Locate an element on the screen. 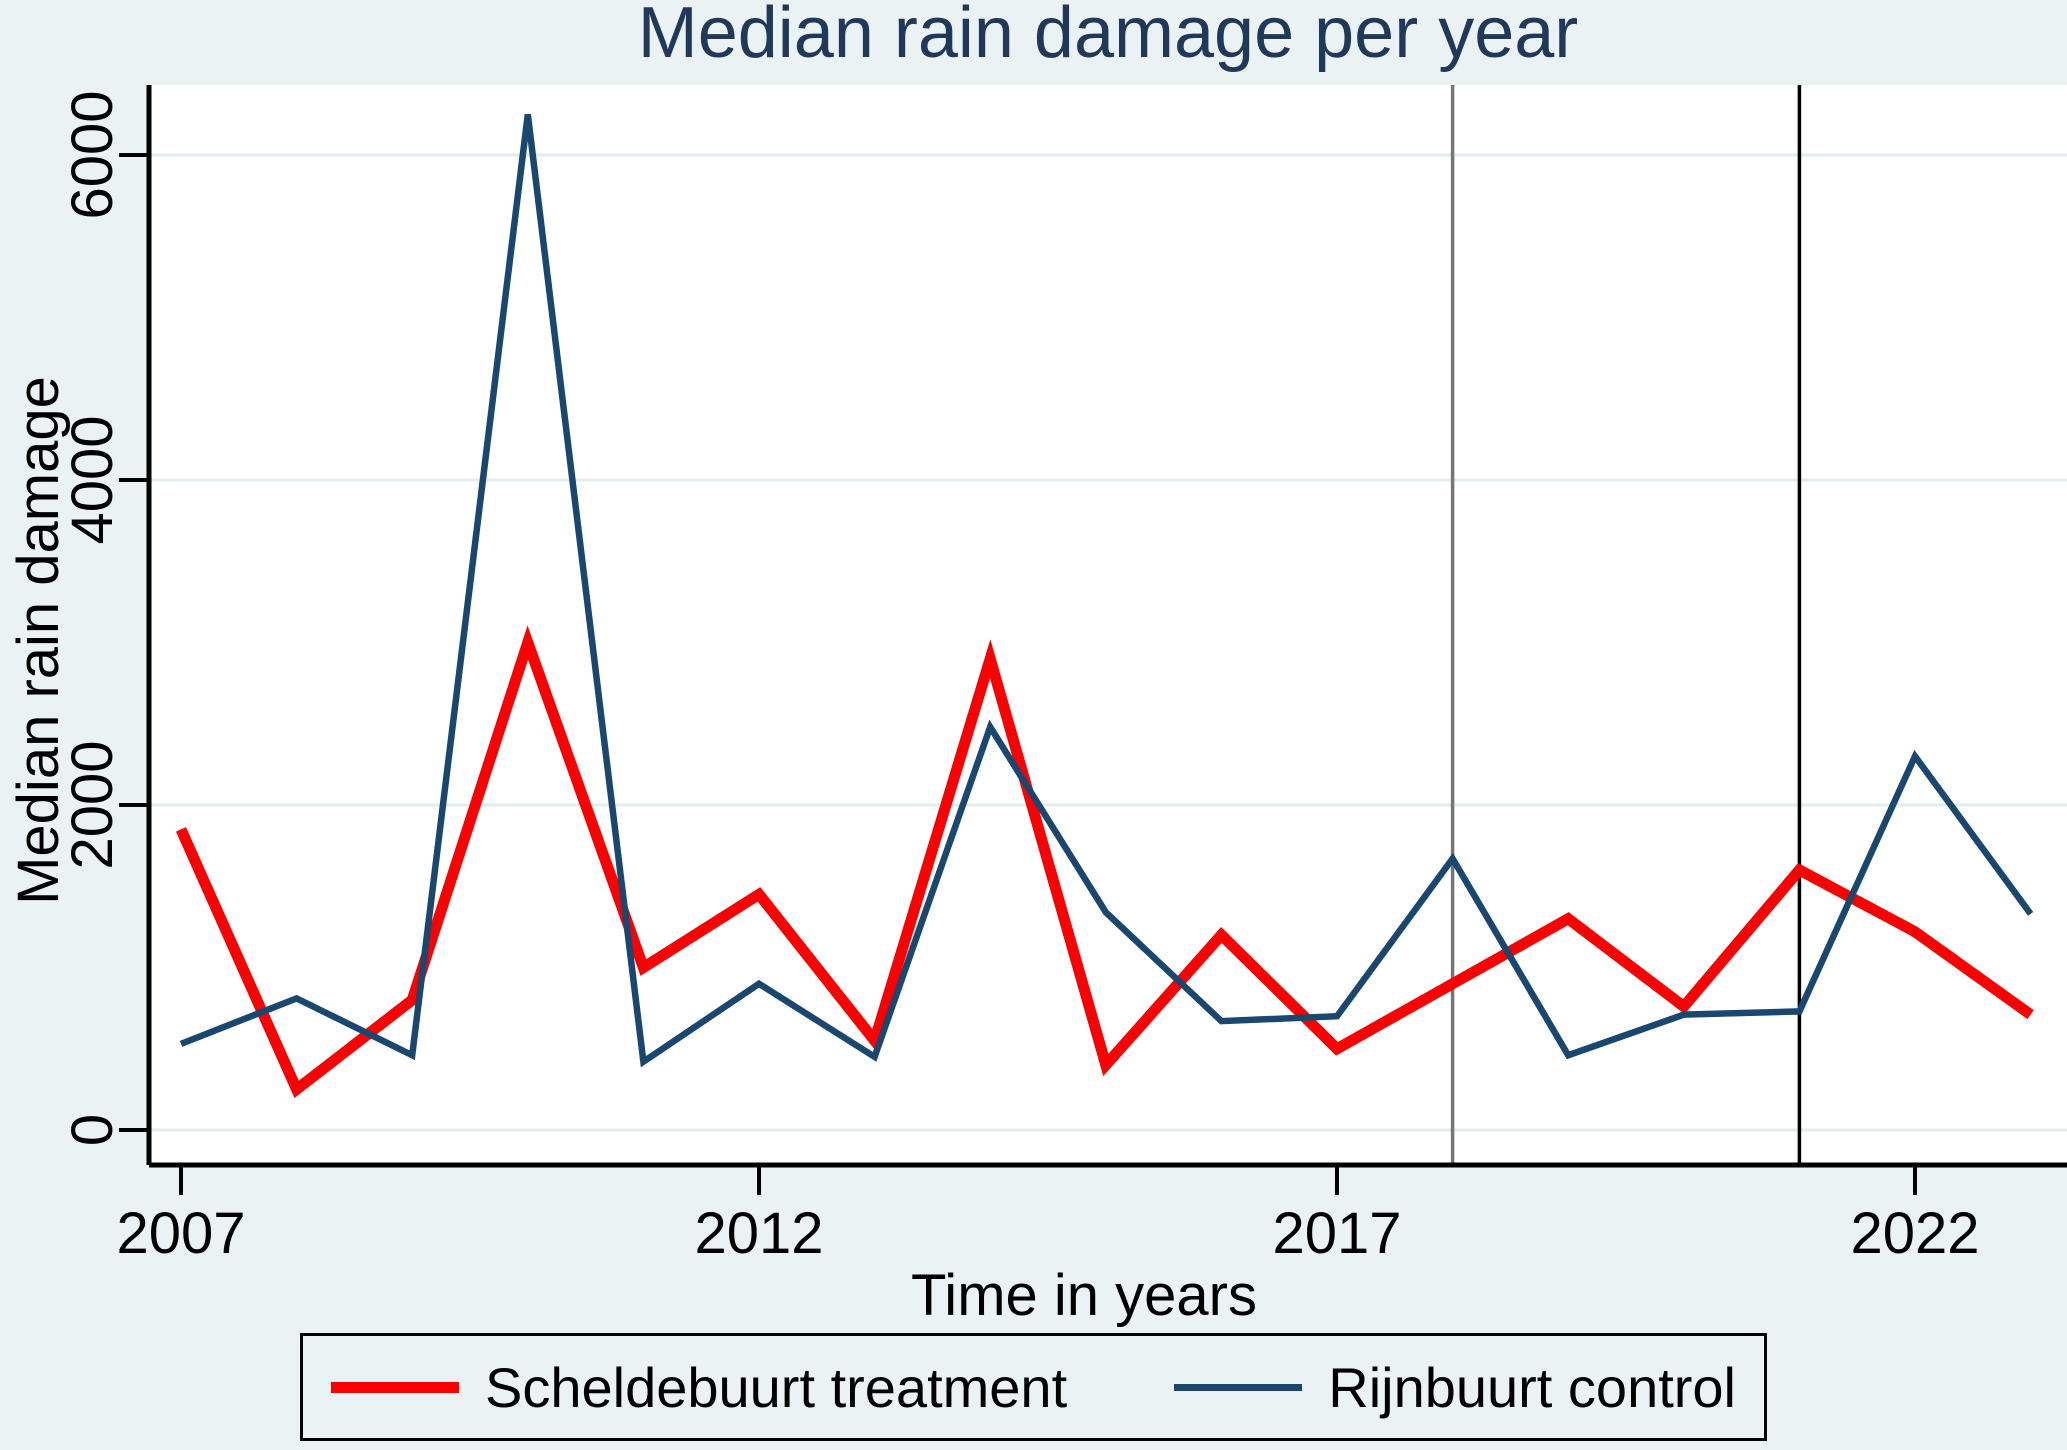  legend: Scheldebuurt treatment Rijnbuurt control is located at coordinates (1033, 1387).